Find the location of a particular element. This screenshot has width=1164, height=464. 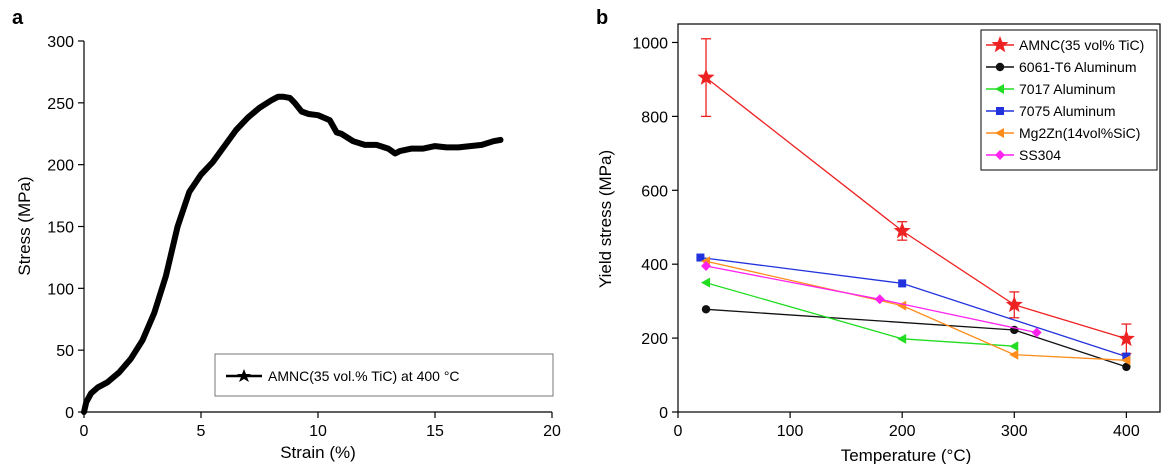

chart-a-y-tick-label: 150 is located at coordinates (60, 228).